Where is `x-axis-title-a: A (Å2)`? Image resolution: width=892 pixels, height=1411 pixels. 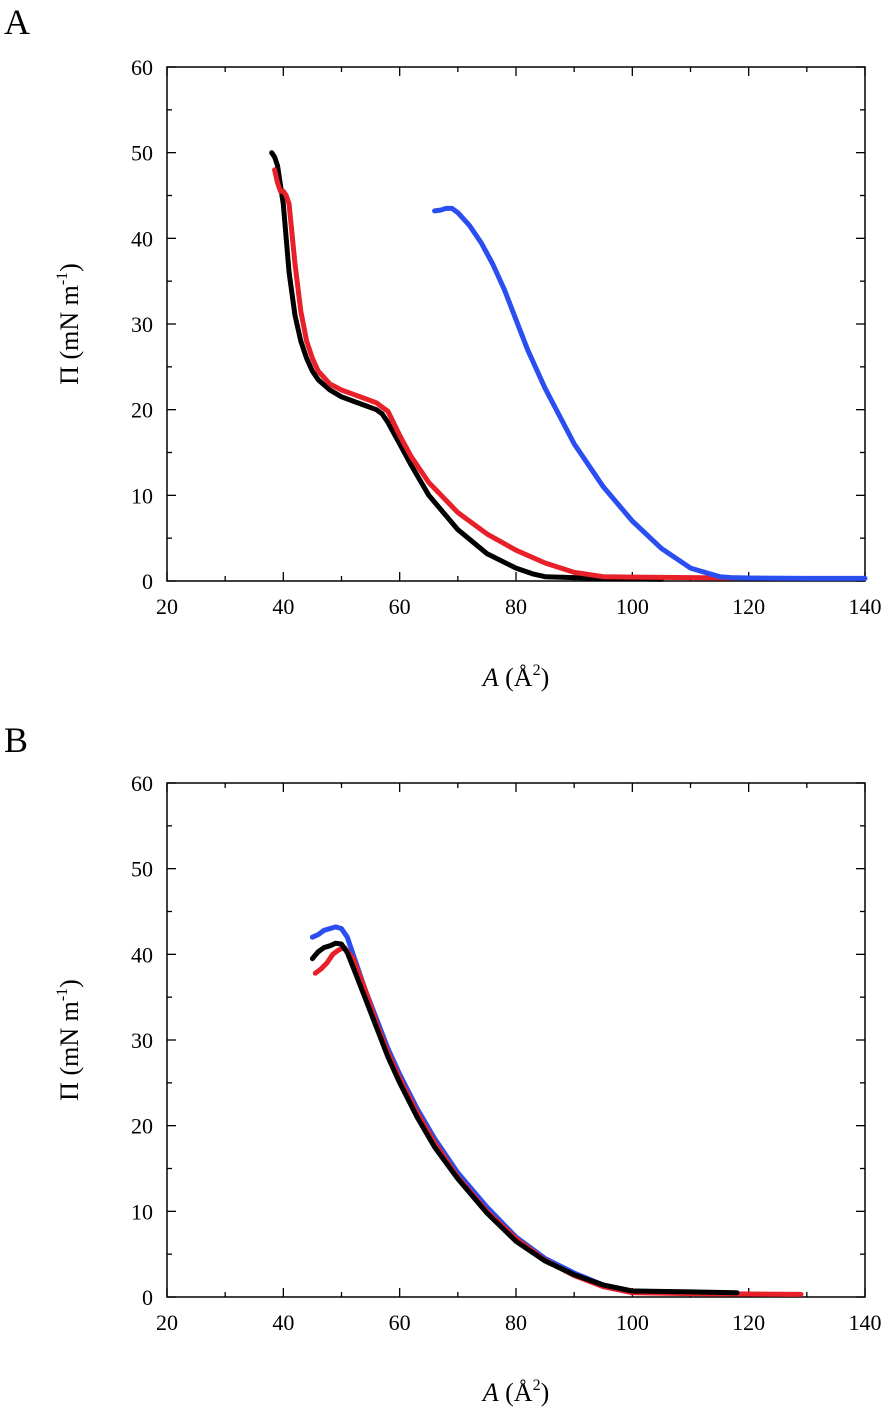
x-axis-title-a: A (Å2) is located at coordinates (515, 677).